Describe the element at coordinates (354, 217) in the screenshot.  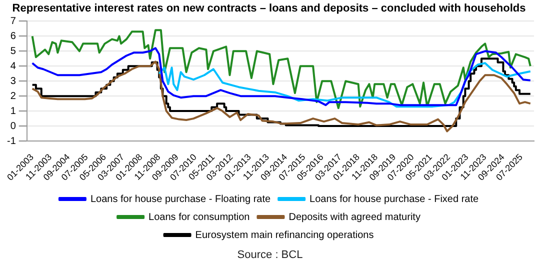
I see `legend-label: Deposits with agreed maturity` at that location.